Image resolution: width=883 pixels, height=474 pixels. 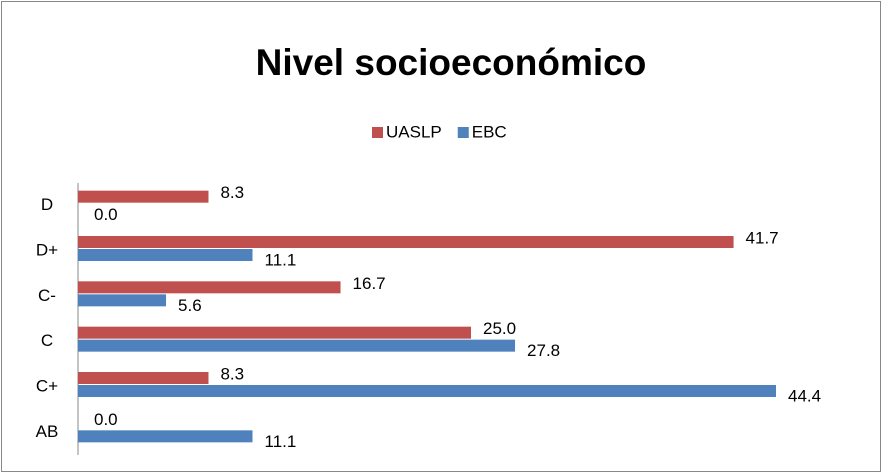 What do you see at coordinates (369, 283) in the screenshot?
I see `data-label: 16.7` at bounding box center [369, 283].